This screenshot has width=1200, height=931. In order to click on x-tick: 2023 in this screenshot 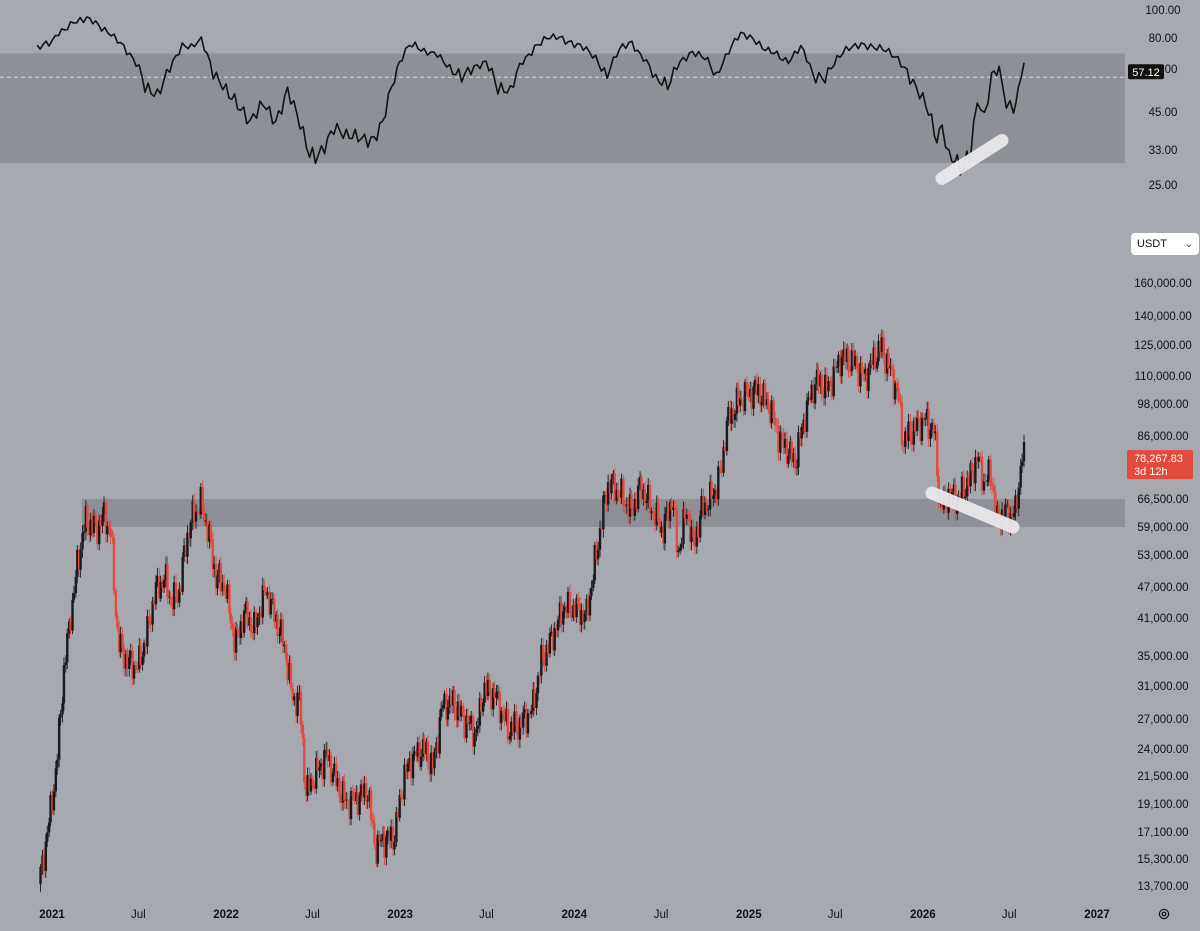, I will do `click(400, 915)`.